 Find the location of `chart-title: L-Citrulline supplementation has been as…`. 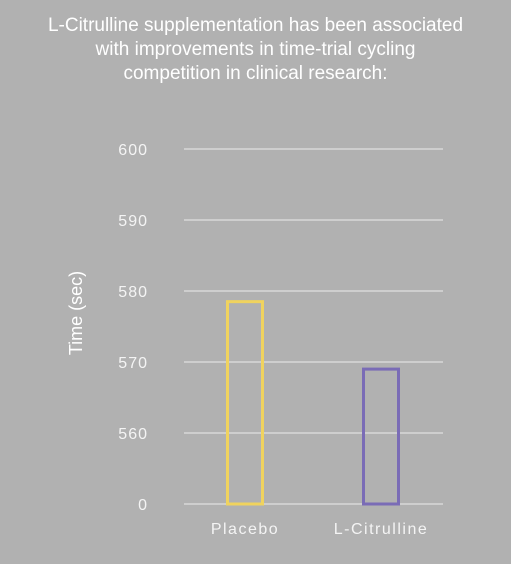

chart-title: L-Citrulline supplementation has been as… is located at coordinates (255, 50).